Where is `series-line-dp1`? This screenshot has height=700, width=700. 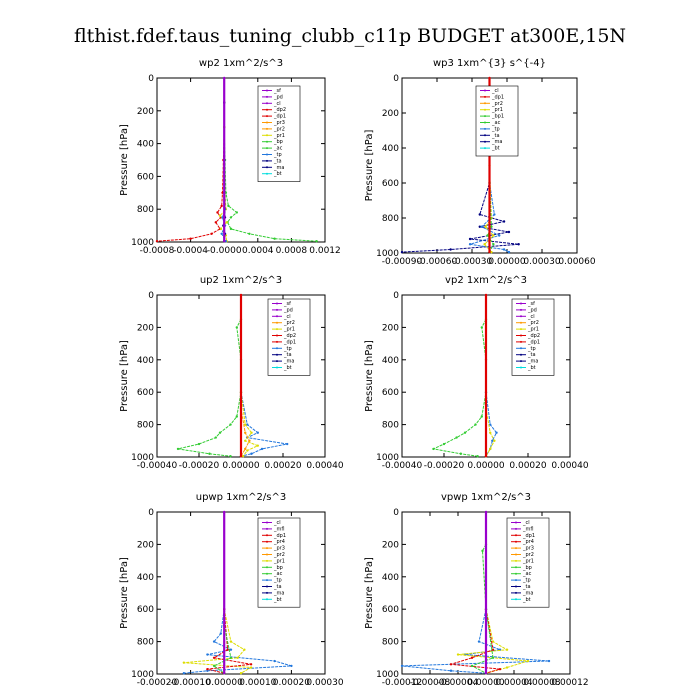 series-line-dp1 is located at coordinates (459, 388).